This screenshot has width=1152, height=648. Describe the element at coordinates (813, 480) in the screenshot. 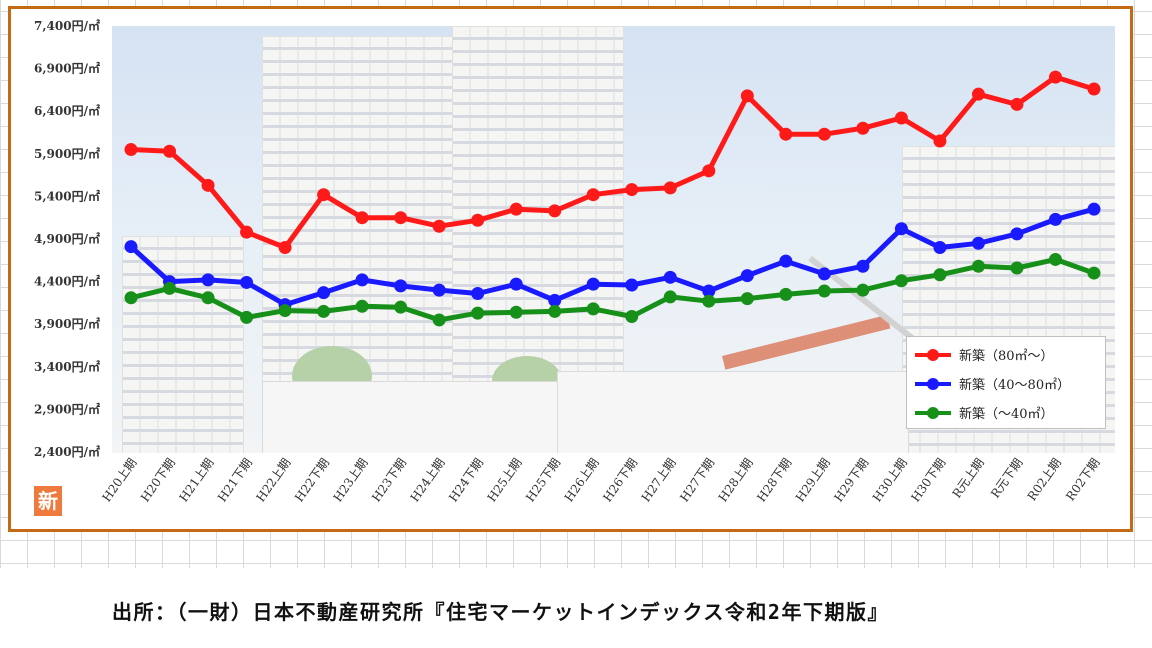

I see `x-tick-label: H29上期` at that location.